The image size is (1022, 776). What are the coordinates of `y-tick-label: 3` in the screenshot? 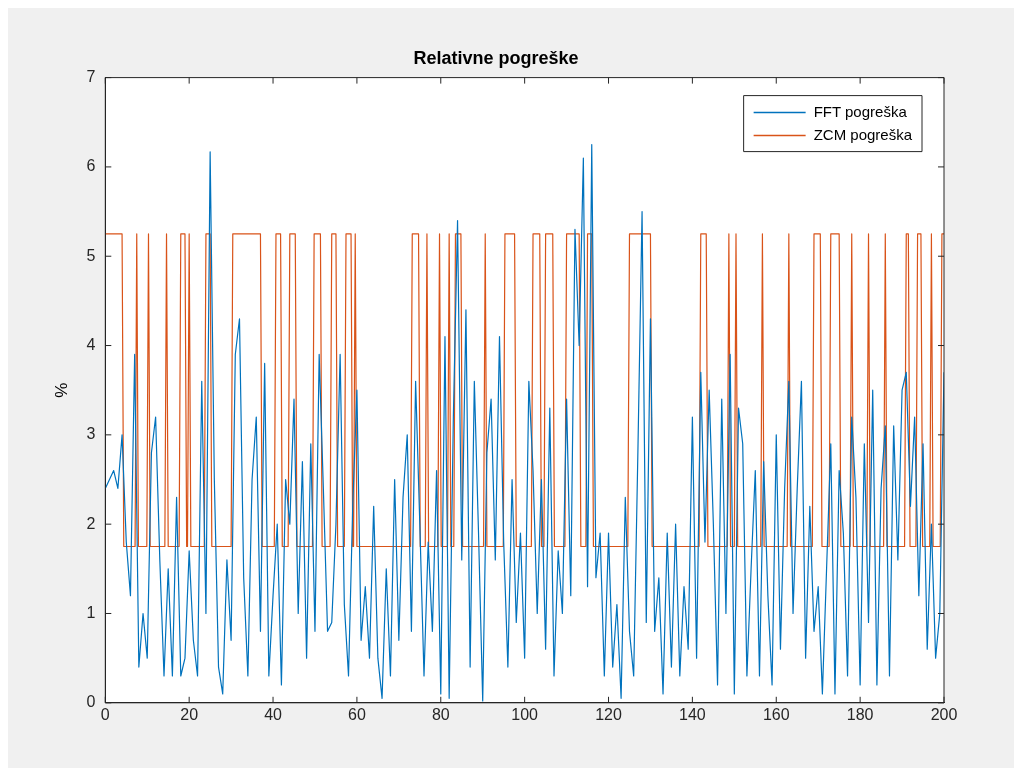 It's located at (91, 434).